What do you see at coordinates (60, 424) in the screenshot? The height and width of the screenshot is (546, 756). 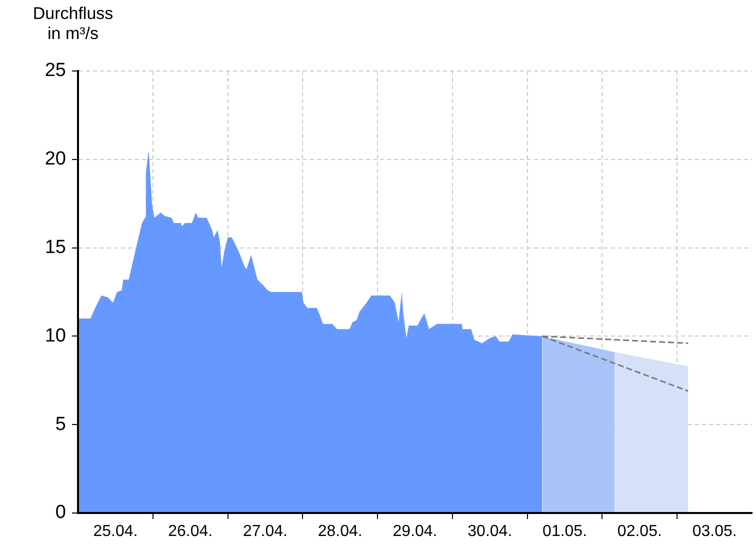 I see `y-tick-label: 5` at bounding box center [60, 424].